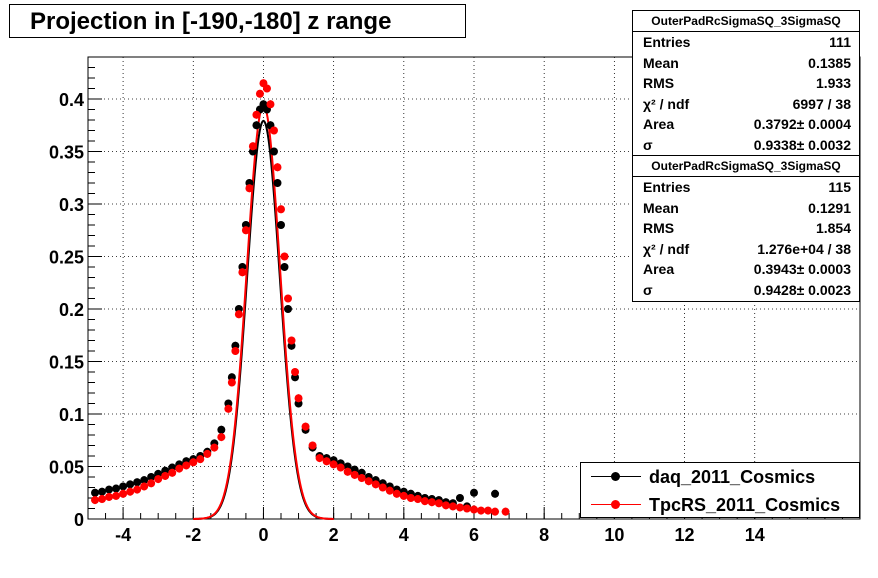 This screenshot has height=578, width=878. What do you see at coordinates (667, 42) in the screenshot?
I see `stat-label: Entries` at bounding box center [667, 42].